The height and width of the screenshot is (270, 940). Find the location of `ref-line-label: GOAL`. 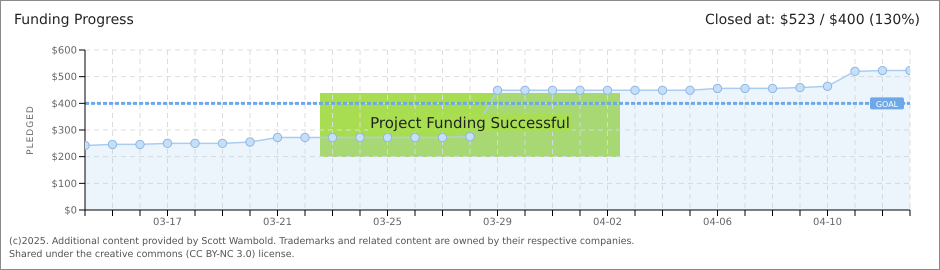

ref-line-label: GOAL is located at coordinates (887, 104).